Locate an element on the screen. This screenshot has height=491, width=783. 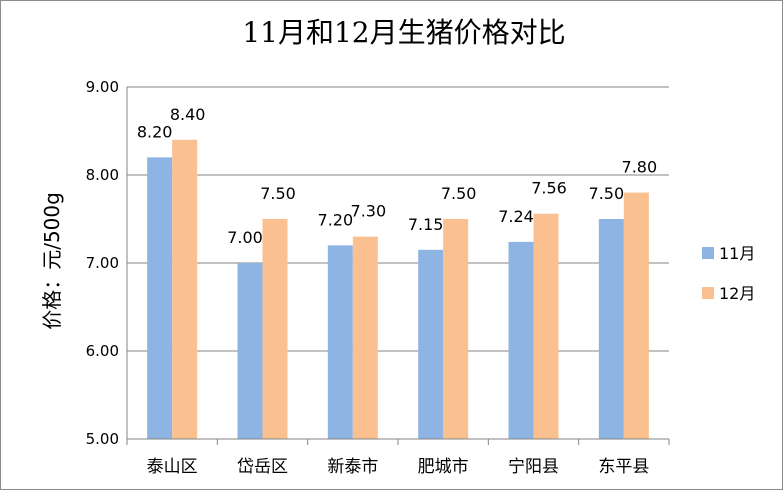
data-label: 8.20 is located at coordinates (155, 131).